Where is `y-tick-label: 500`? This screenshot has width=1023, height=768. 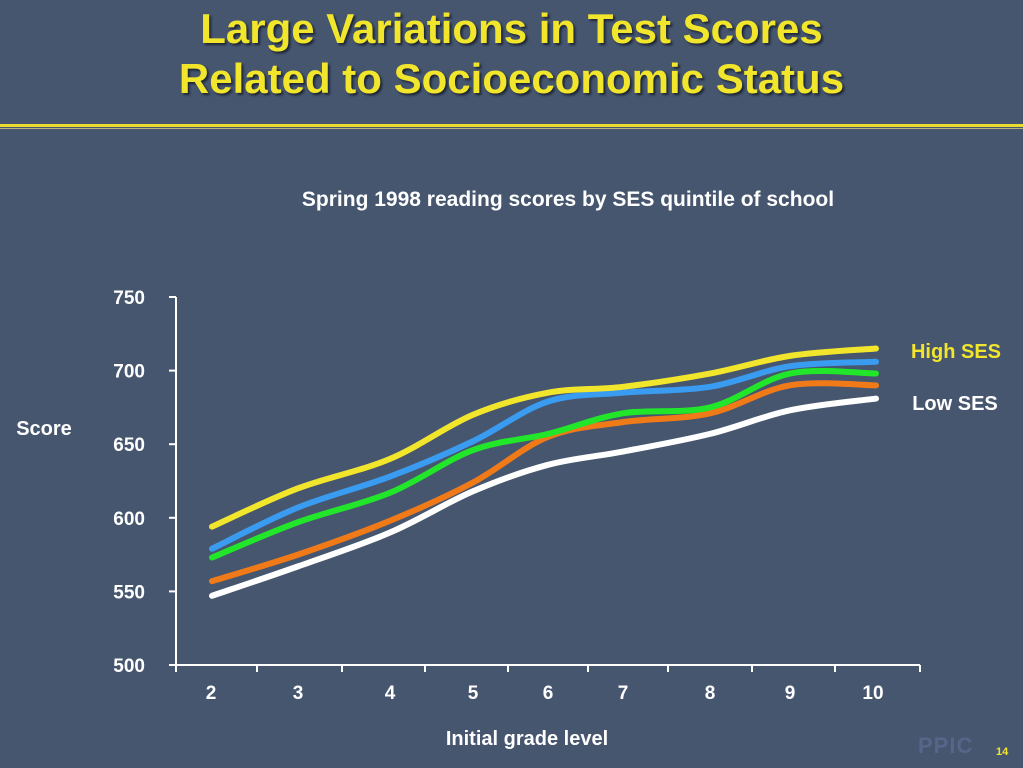 y-tick-label: 500 is located at coordinates (129, 666).